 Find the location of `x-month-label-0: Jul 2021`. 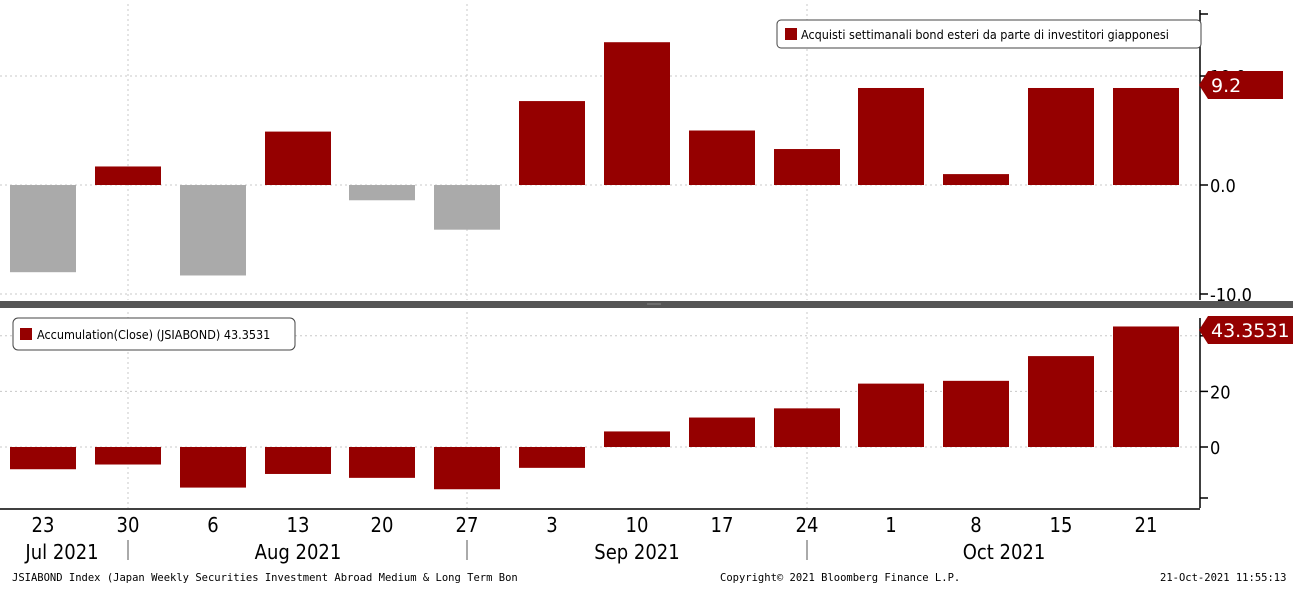

x-month-label-0: Jul 2021 is located at coordinates (61, 552).